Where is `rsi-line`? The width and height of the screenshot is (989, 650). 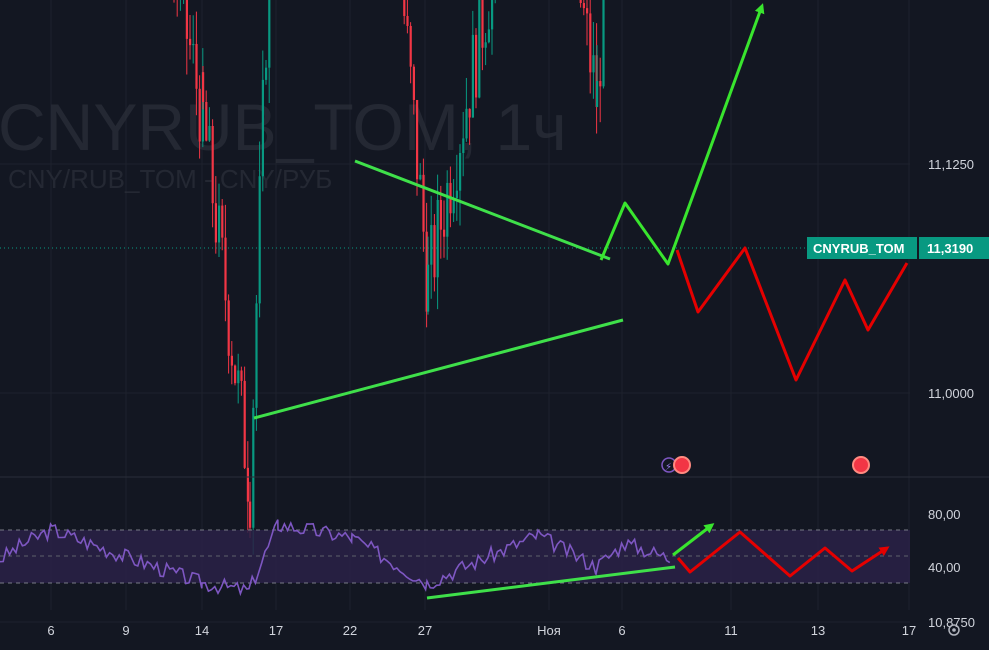 rsi-line is located at coordinates (335, 558).